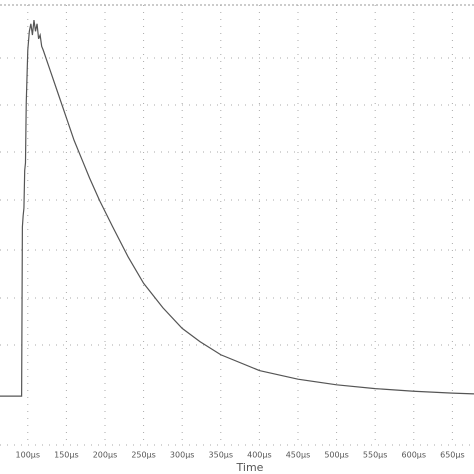 The width and height of the screenshot is (474, 474). Describe the element at coordinates (259, 455) in the screenshot. I see `x-tick-label: 400μs` at that location.